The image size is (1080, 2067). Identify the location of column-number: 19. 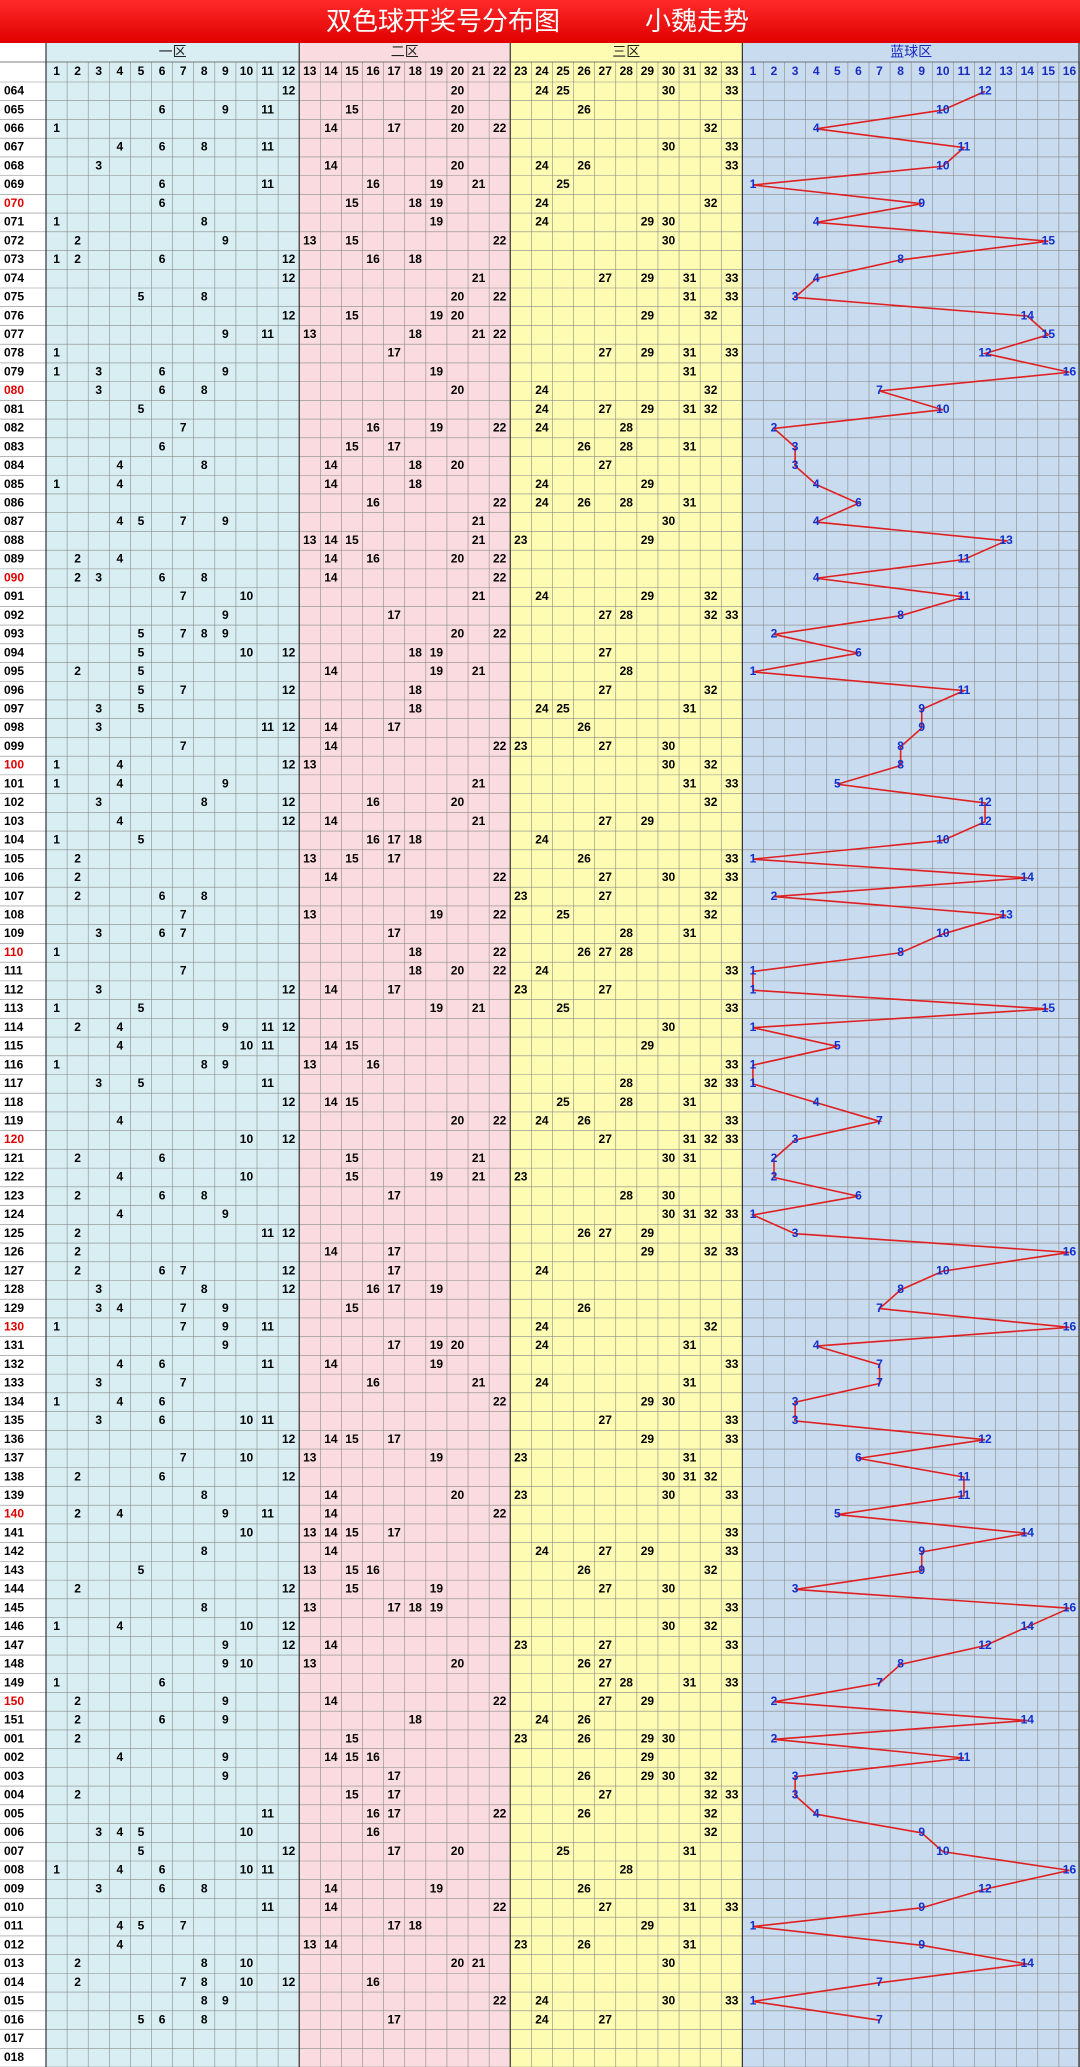
(437, 71).